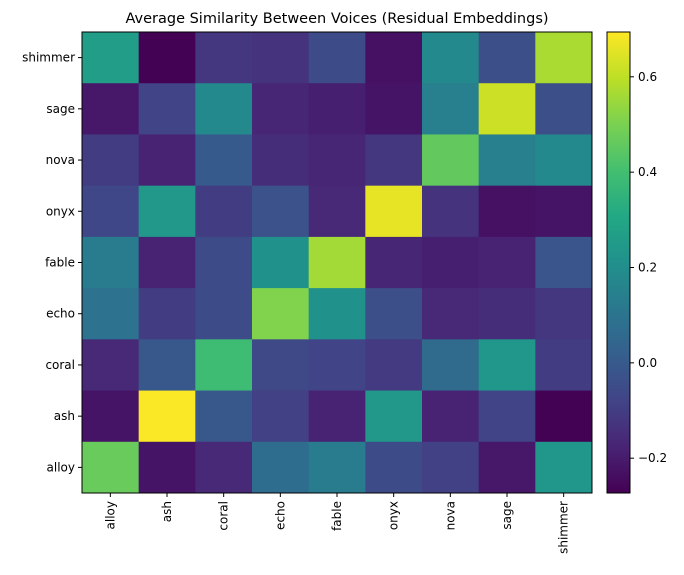  What do you see at coordinates (394, 515) in the screenshot?
I see `x-tick-label: onyx` at bounding box center [394, 515].